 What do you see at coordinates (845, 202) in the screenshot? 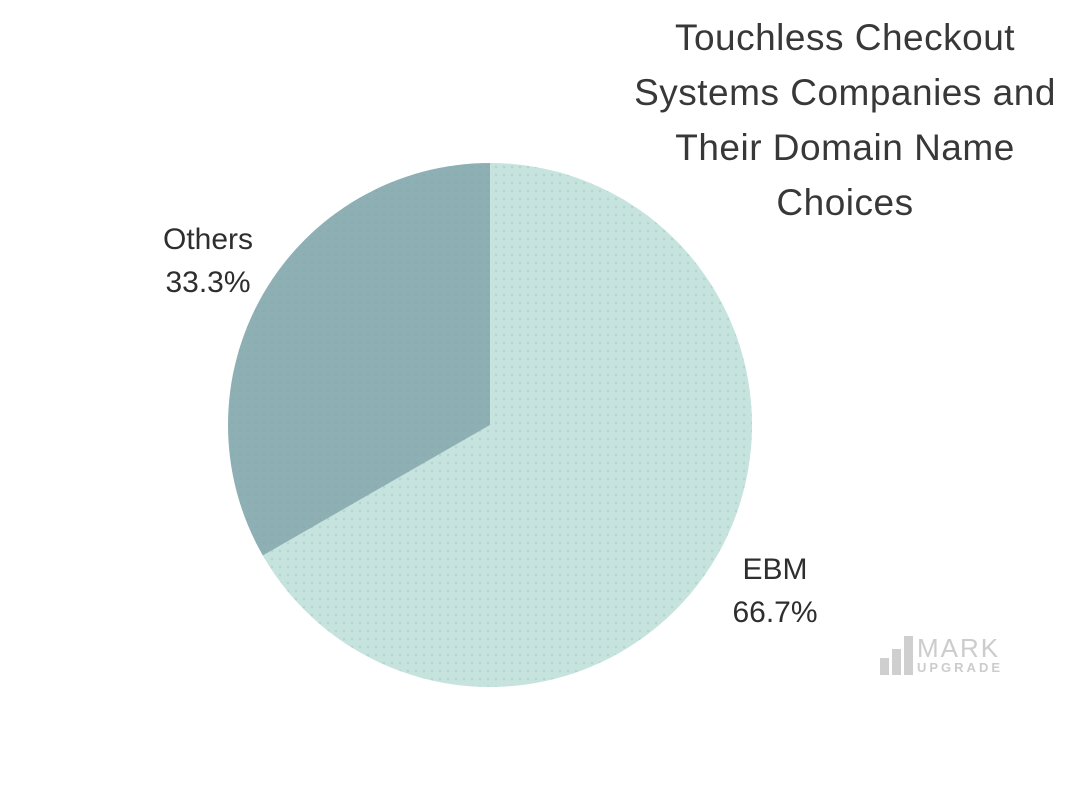
I see `chart-title-line: Choices` at bounding box center [845, 202].